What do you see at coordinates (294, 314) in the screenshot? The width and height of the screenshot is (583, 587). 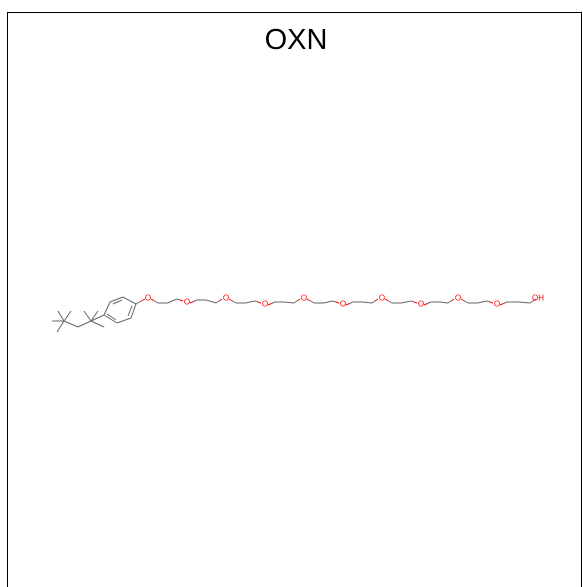 I see `bond-layer` at bounding box center [294, 314].